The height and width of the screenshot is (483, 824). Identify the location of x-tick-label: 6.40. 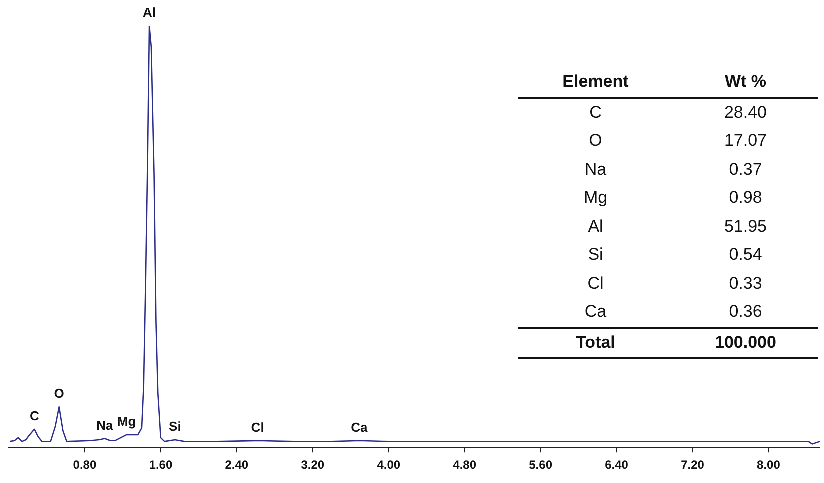
(617, 465).